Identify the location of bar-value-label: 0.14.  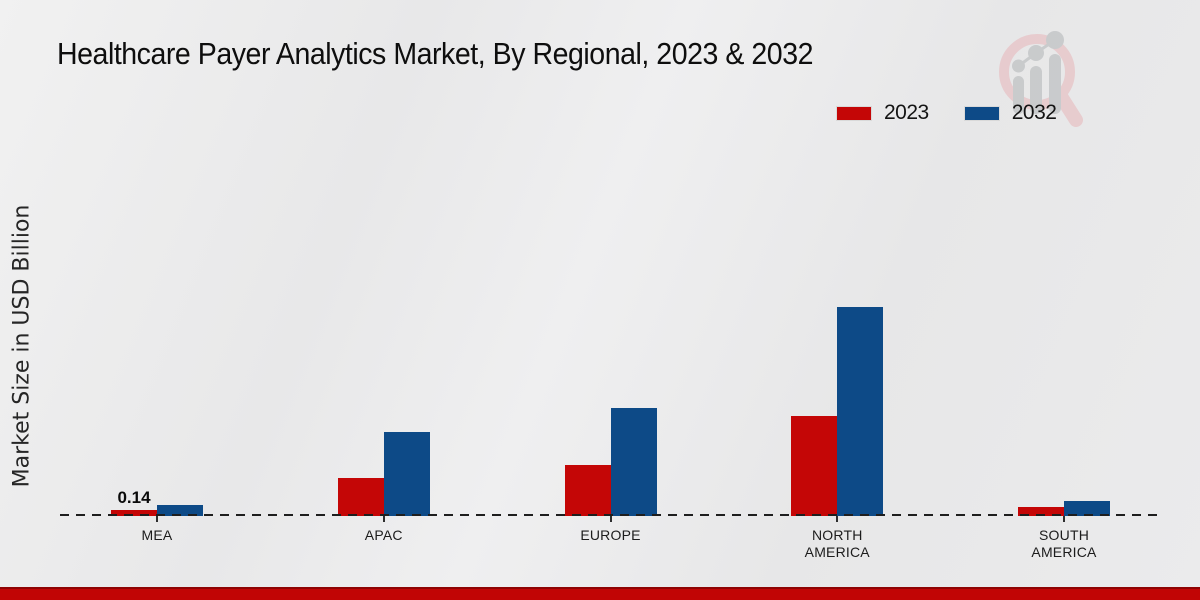
(134, 497).